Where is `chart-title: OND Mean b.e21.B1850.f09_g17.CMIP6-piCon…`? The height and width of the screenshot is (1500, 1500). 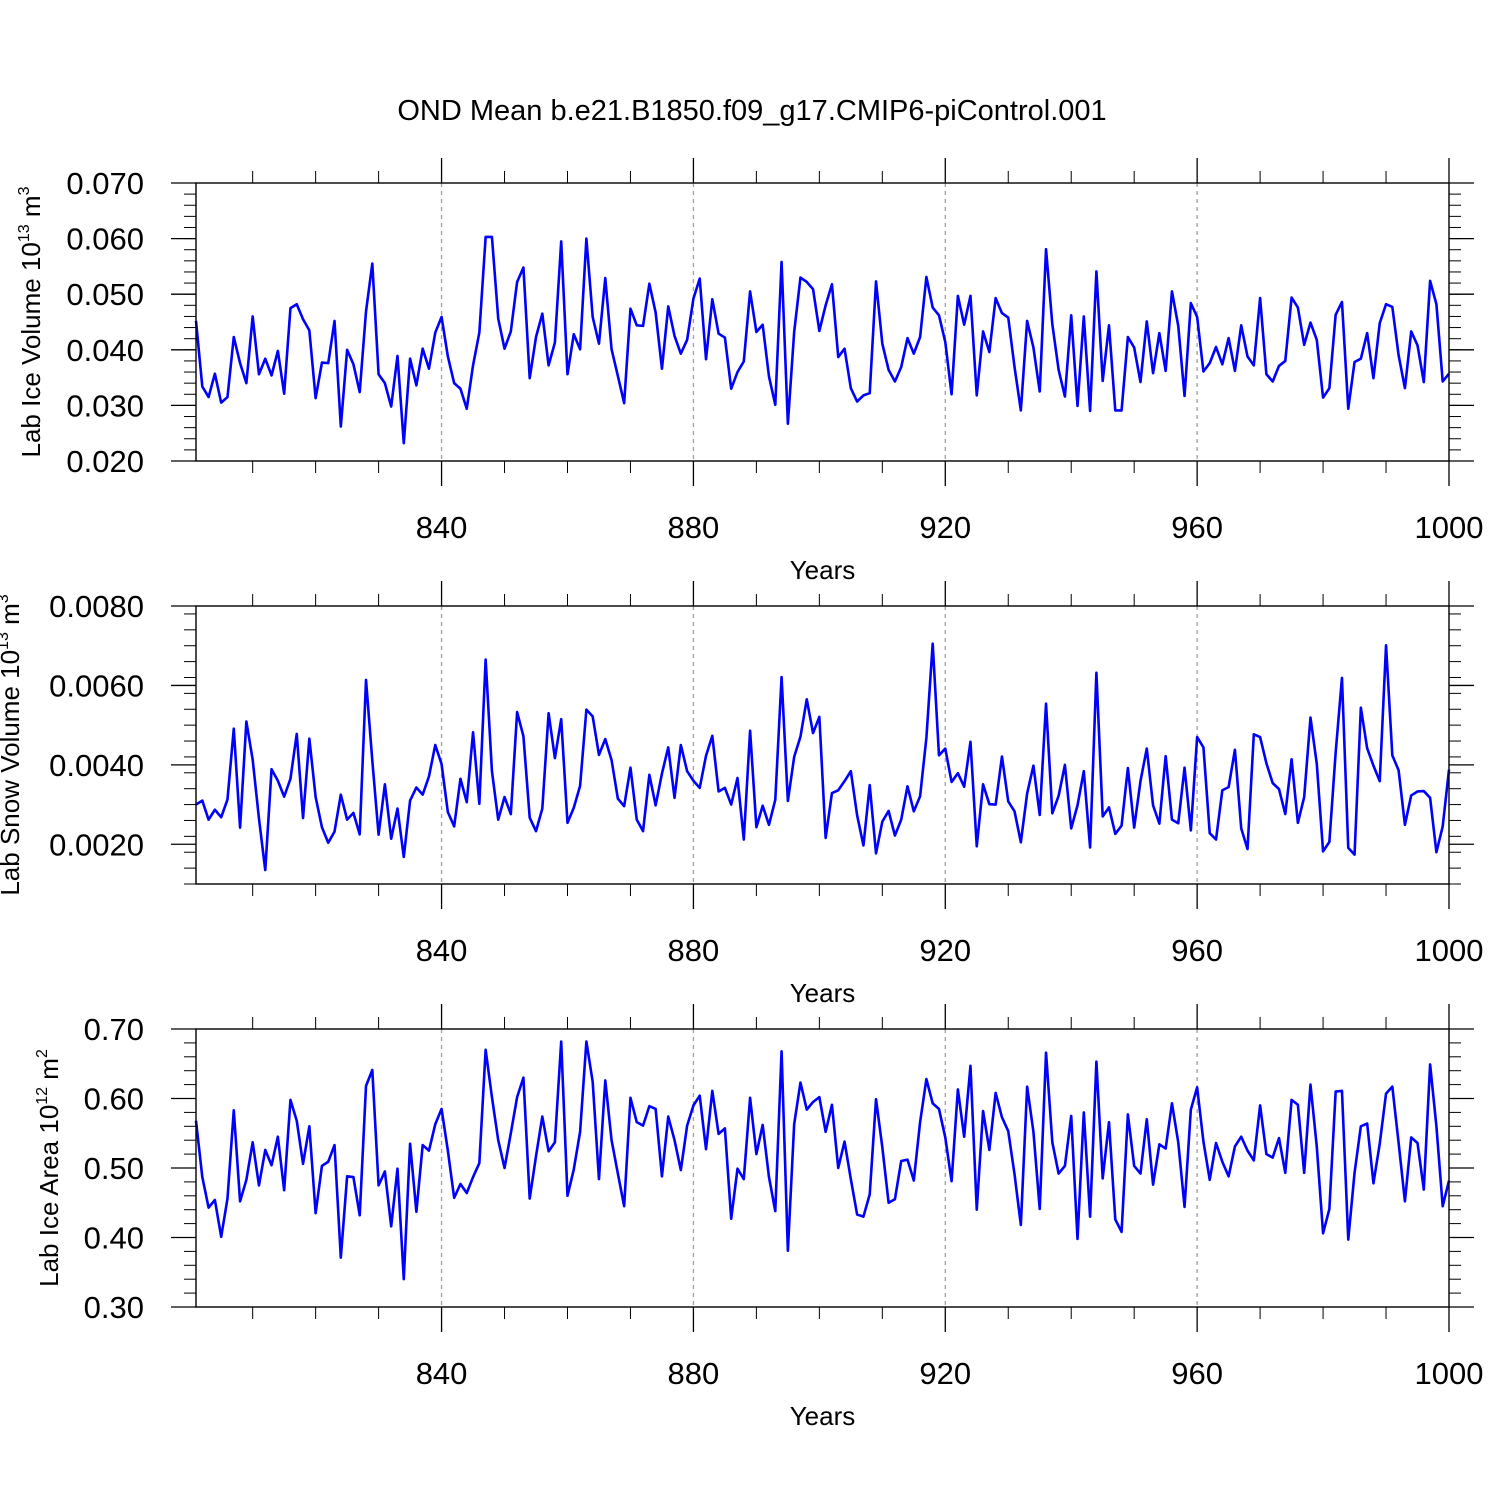
chart-title: OND Mean b.e21.B1850.f09_g17.CMIP6-piCon… is located at coordinates (751, 111).